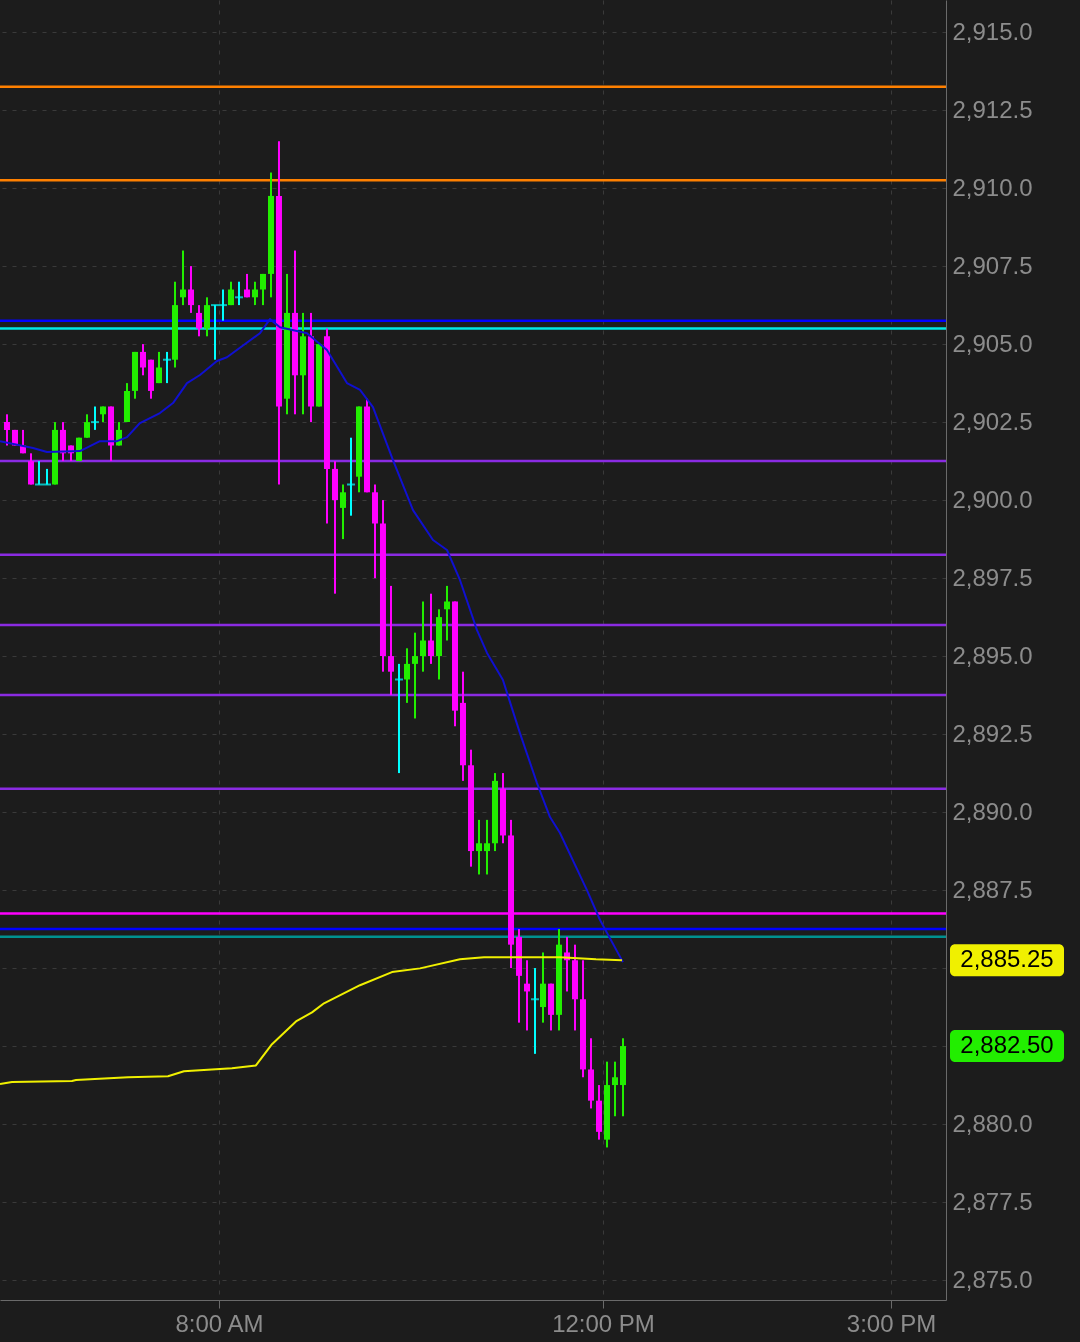 The height and width of the screenshot is (1342, 1080). What do you see at coordinates (992, 187) in the screenshot?
I see `y-tick-label: 2,910.0` at bounding box center [992, 187].